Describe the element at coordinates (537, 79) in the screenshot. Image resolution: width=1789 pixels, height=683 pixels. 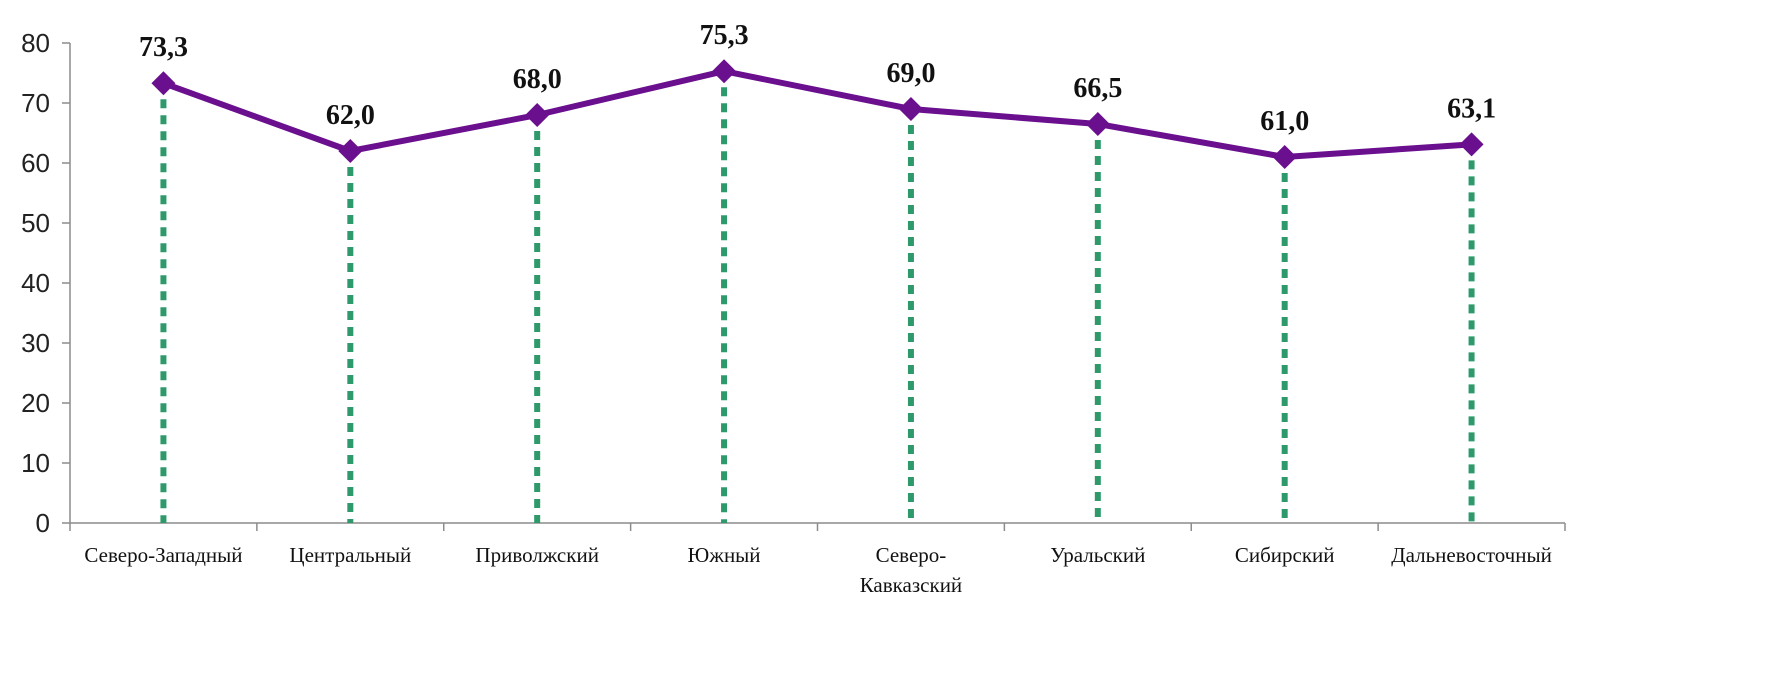
I see `data-label: 68,0` at that location.